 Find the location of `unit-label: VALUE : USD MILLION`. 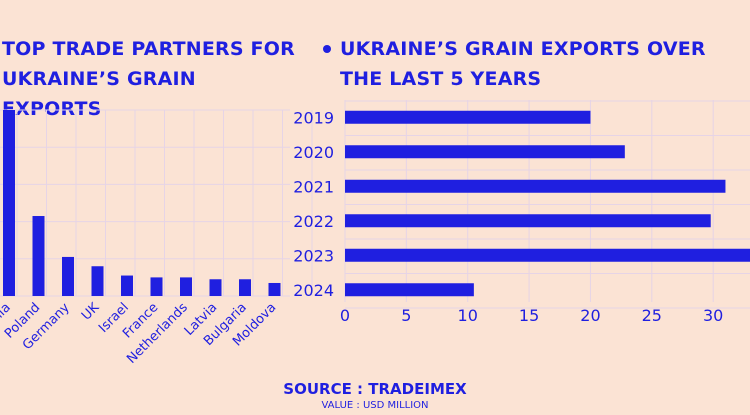

unit-label: VALUE : USD MILLION is located at coordinates (375, 405).